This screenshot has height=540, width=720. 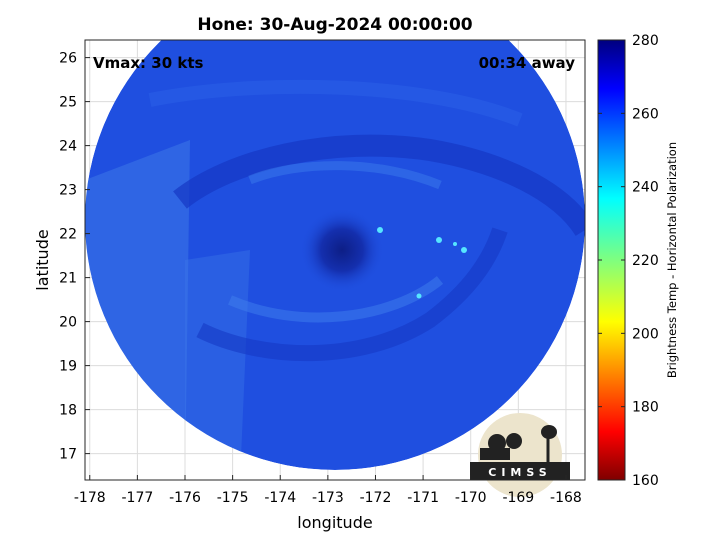 I want to click on x-tick-label: -174, so click(x=280, y=498).